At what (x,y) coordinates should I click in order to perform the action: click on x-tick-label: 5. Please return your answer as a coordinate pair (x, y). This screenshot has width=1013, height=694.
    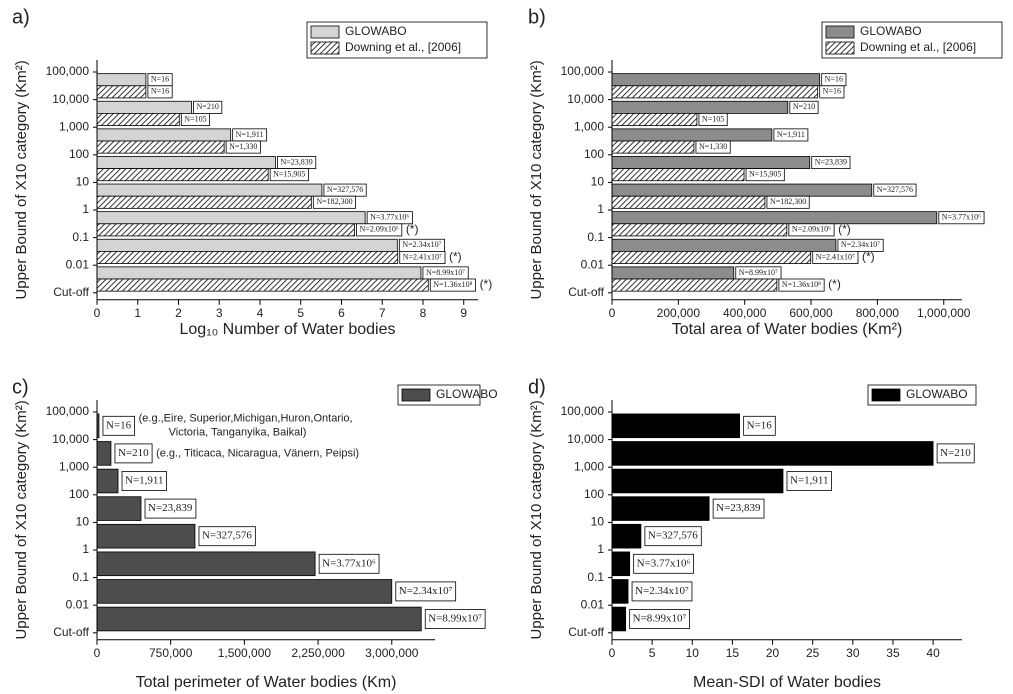
    Looking at the image, I should click on (652, 653).